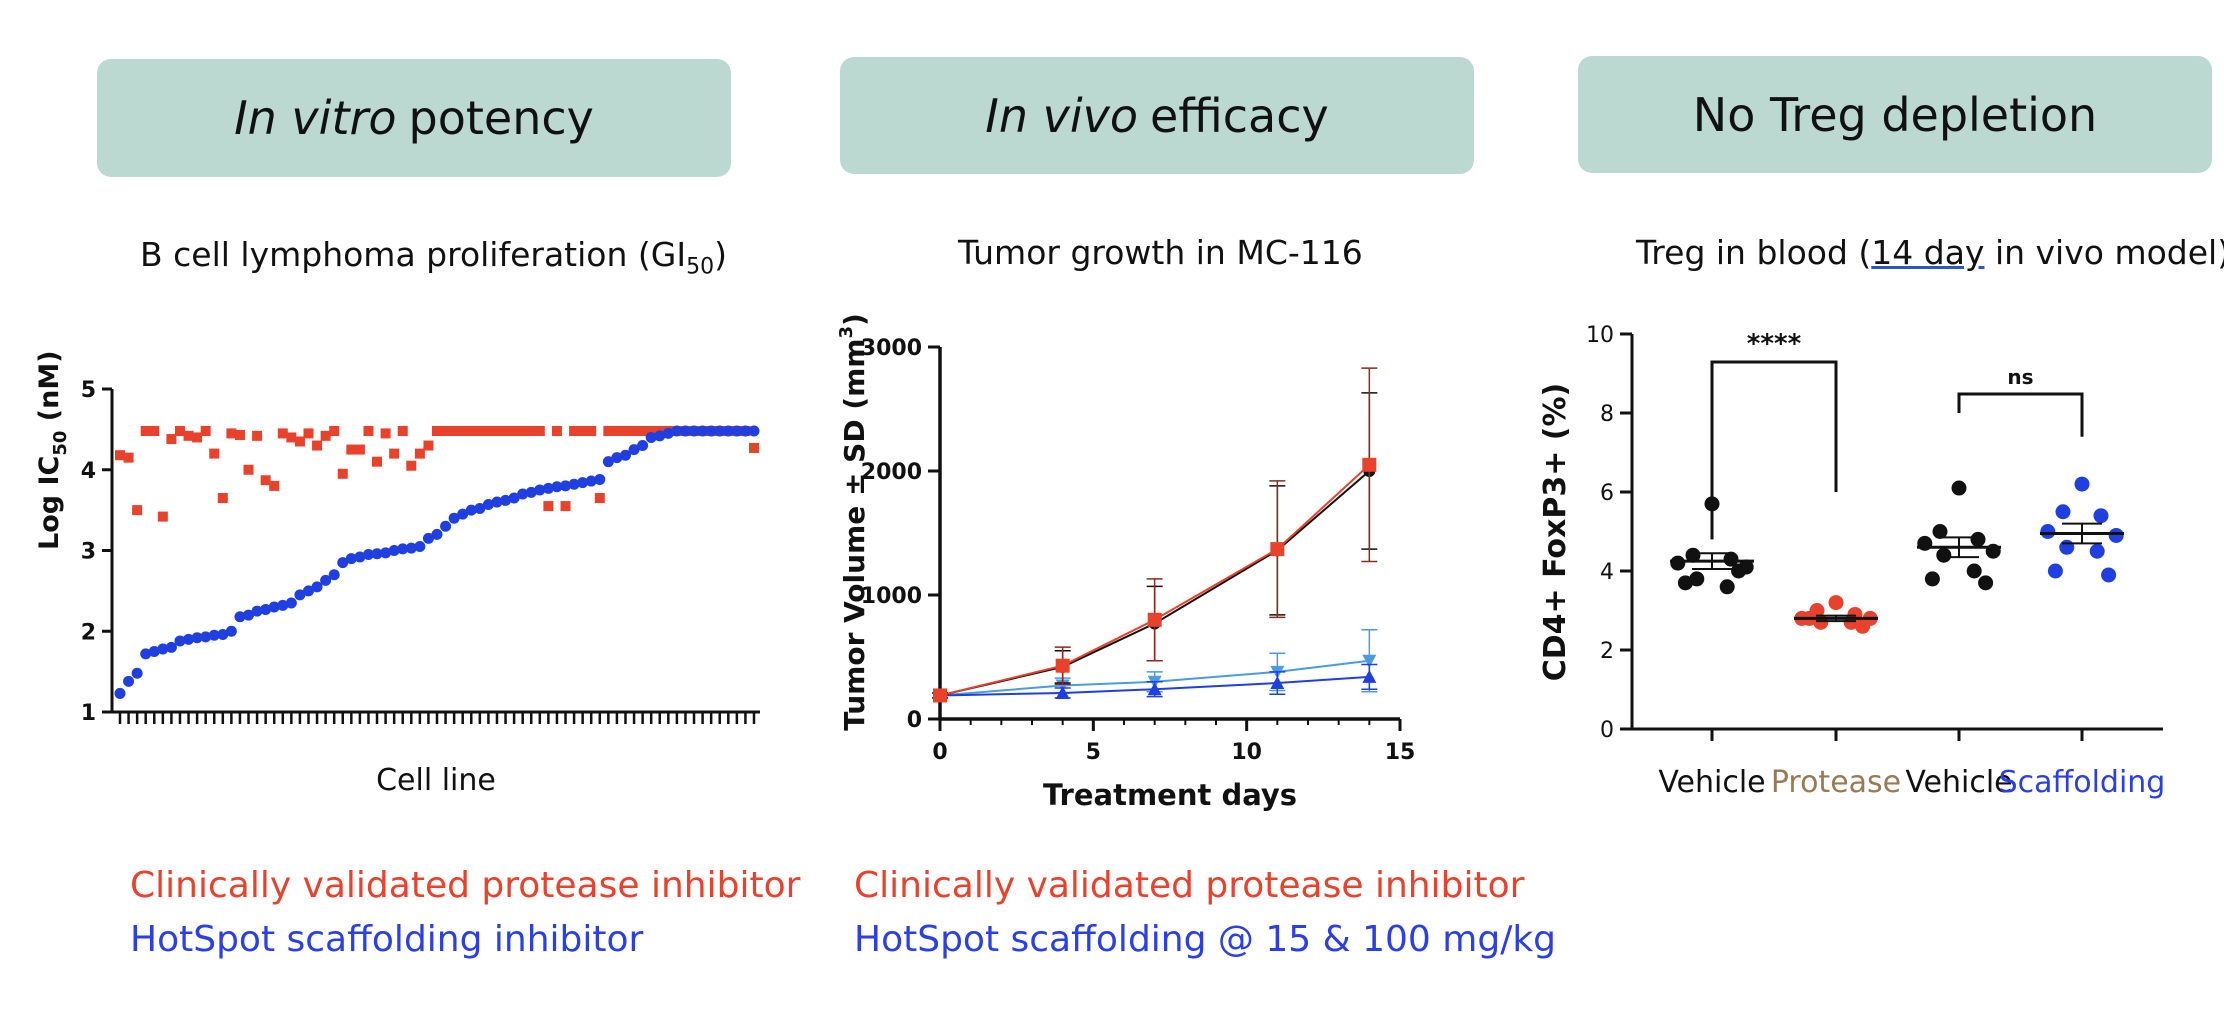 This screenshot has width=2224, height=1032. What do you see at coordinates (420, 552) in the screenshot?
I see `chart1-plot: 1 2 3 4 5` at bounding box center [420, 552].